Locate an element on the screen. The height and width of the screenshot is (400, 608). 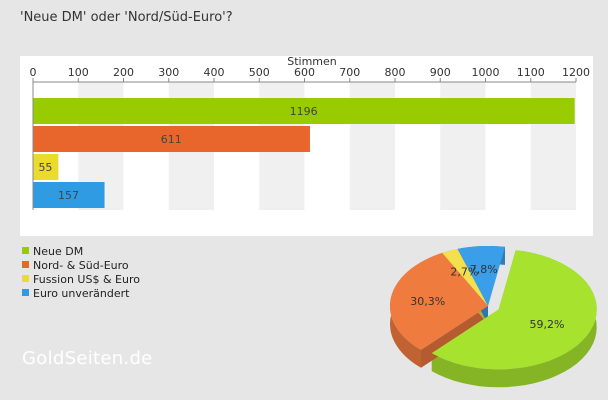
pie-value-label: 30,3% is located at coordinates (427, 301).